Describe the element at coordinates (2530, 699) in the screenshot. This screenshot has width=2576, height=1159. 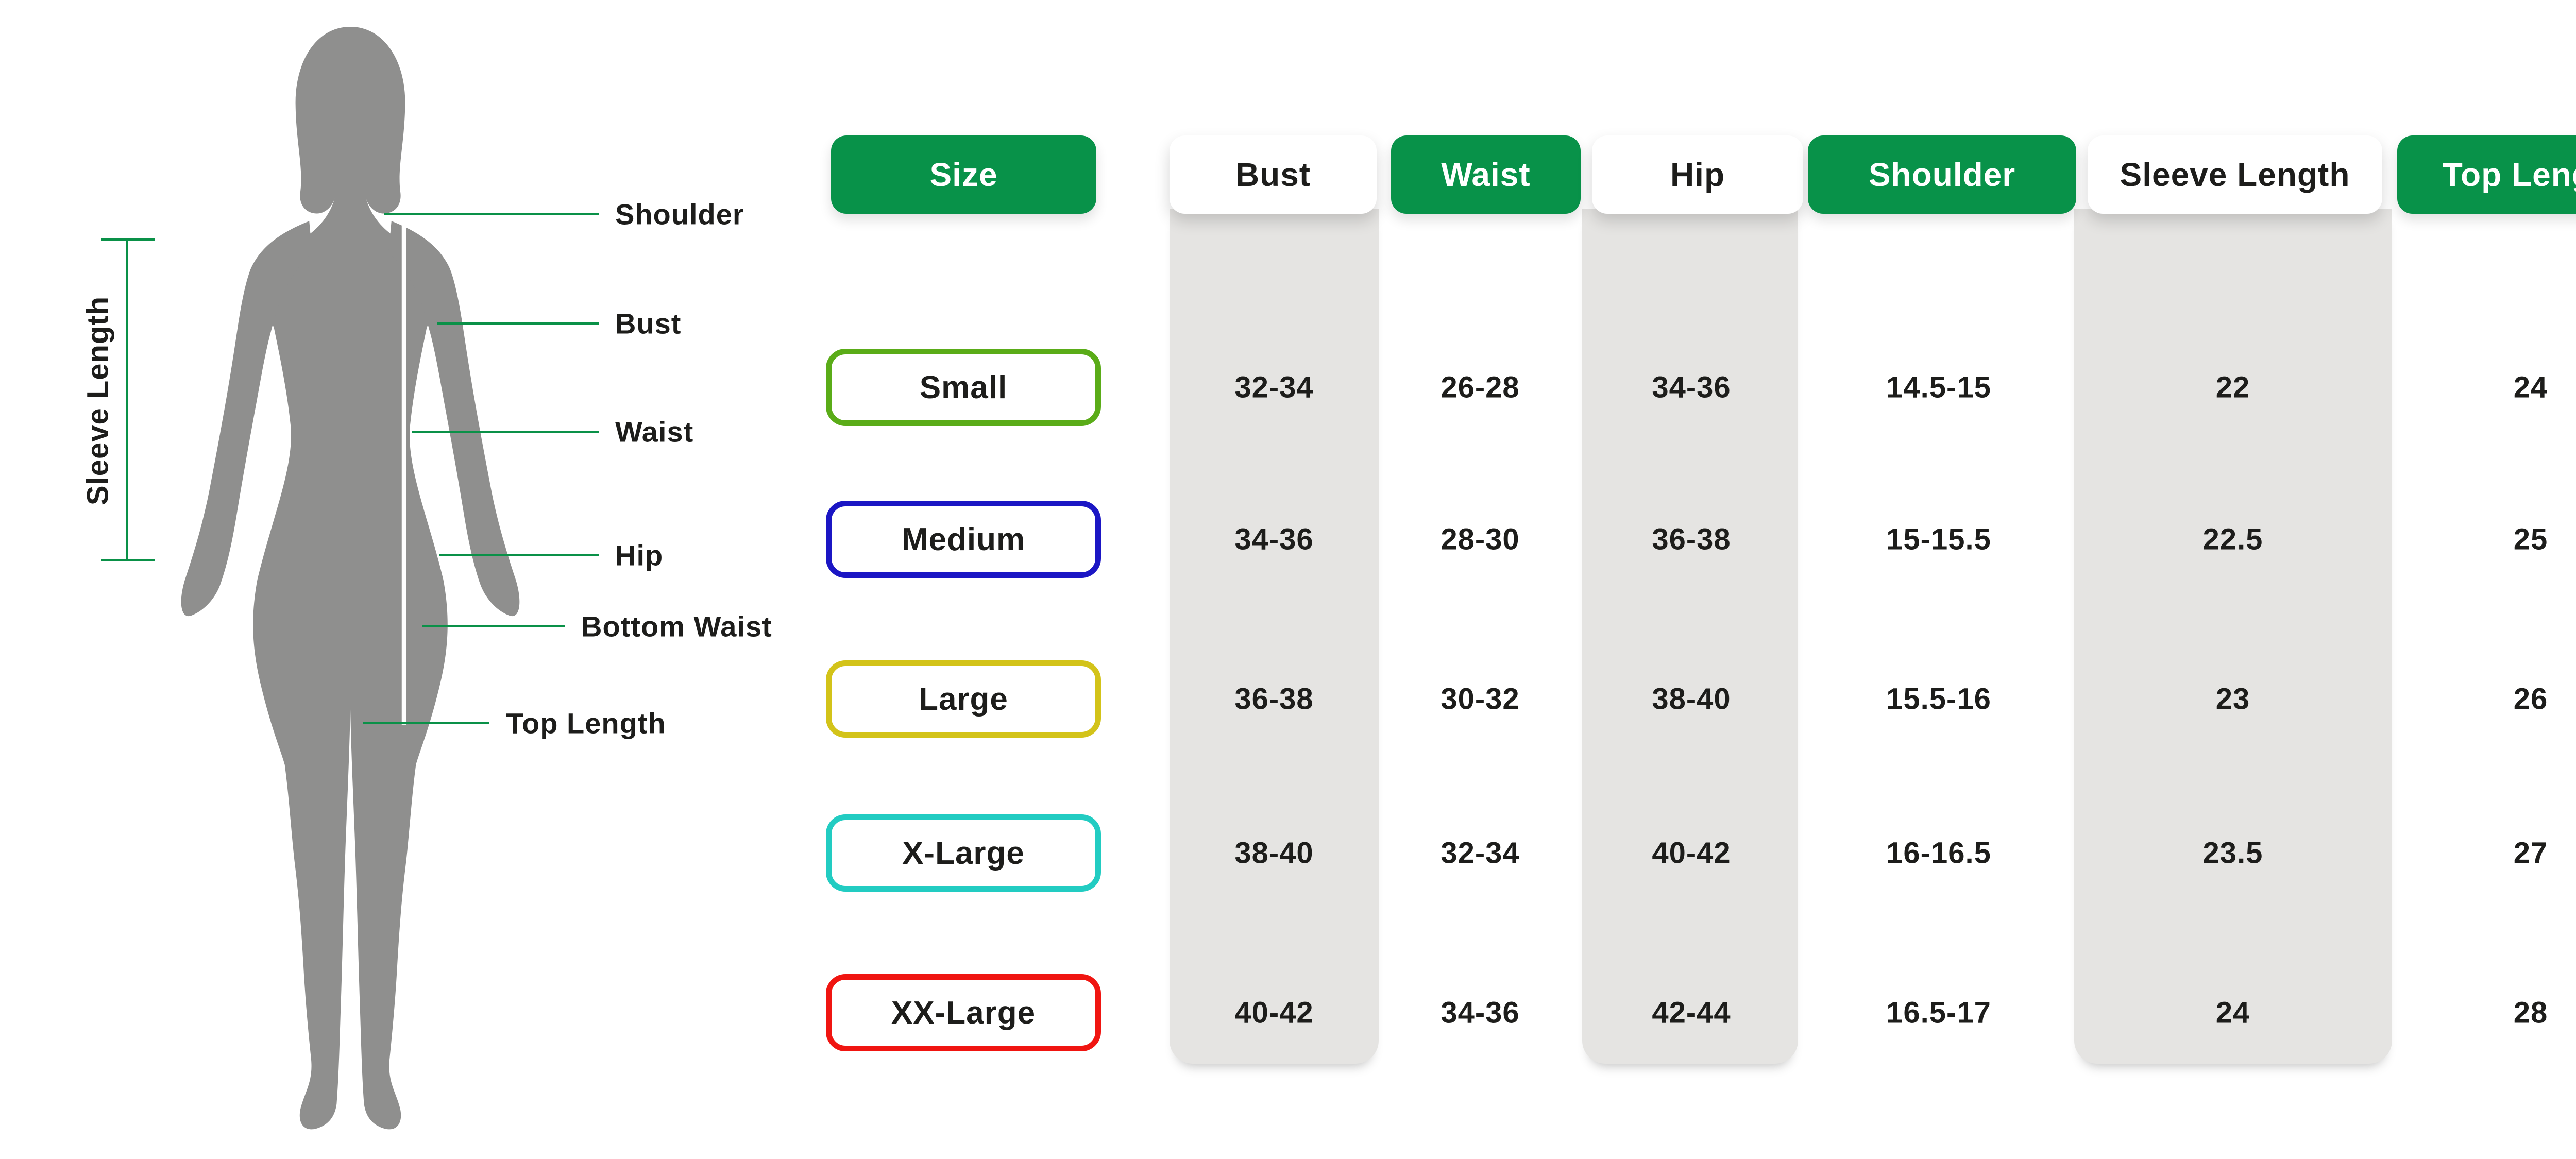
I see `cell-large-top-length: 26` at that location.